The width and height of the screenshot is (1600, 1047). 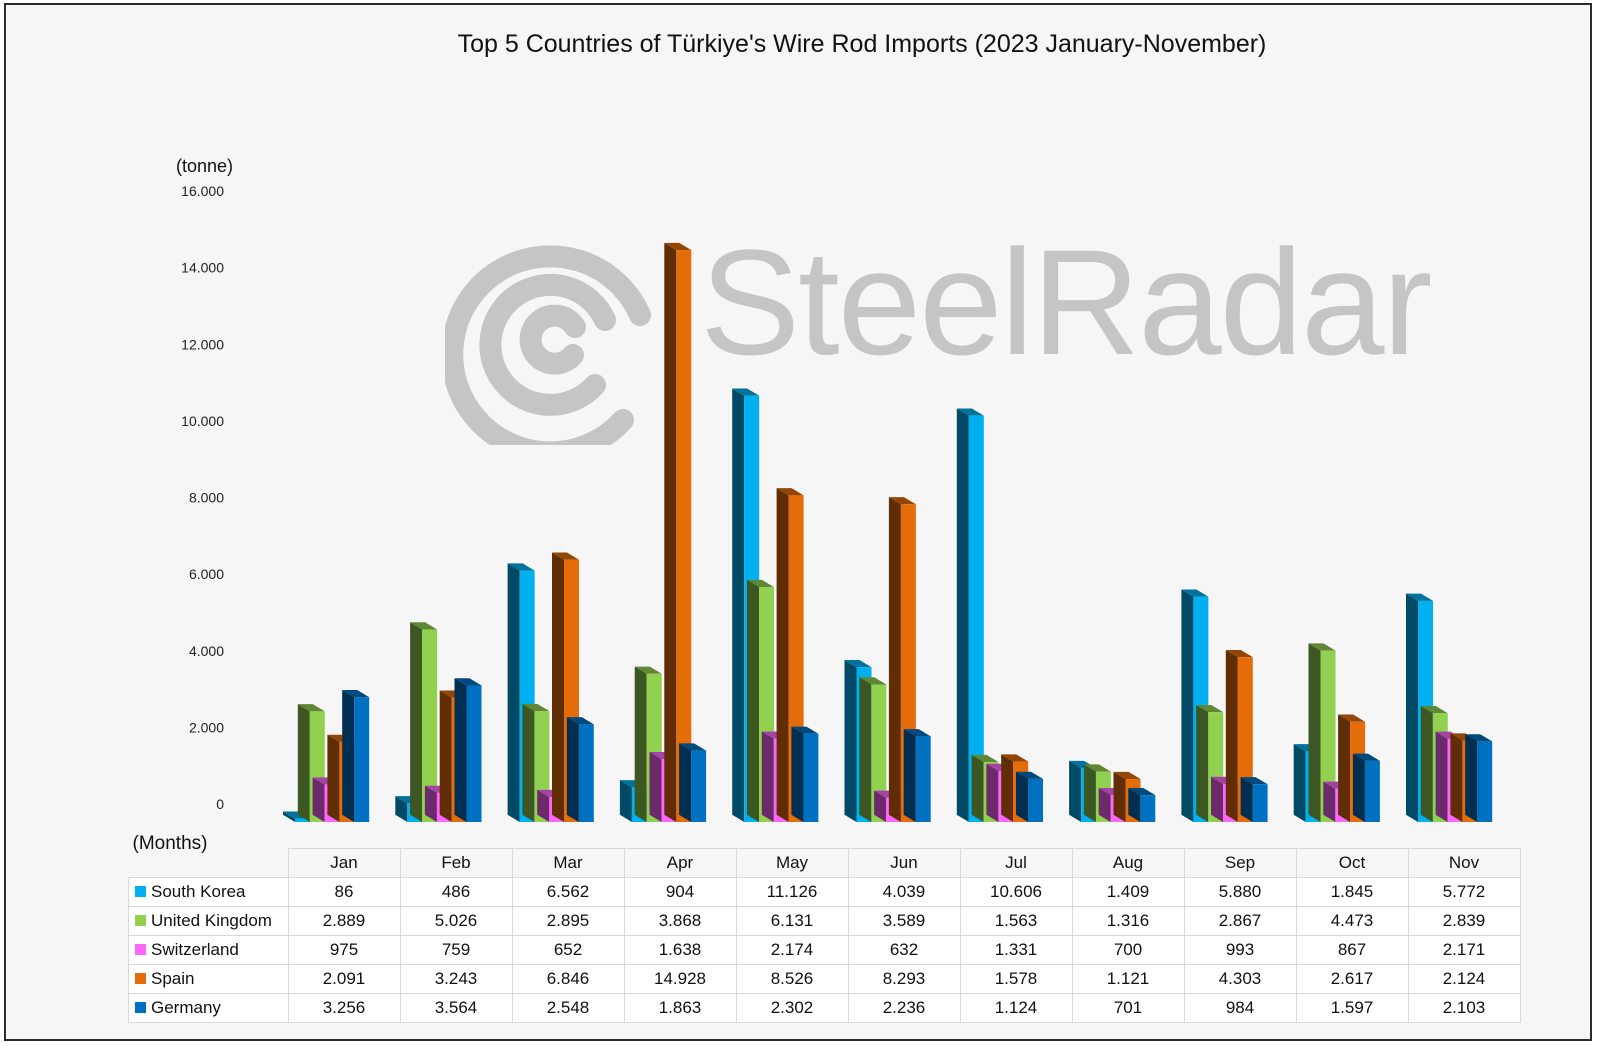 I want to click on table-cell: 14.928, so click(x=680, y=979).